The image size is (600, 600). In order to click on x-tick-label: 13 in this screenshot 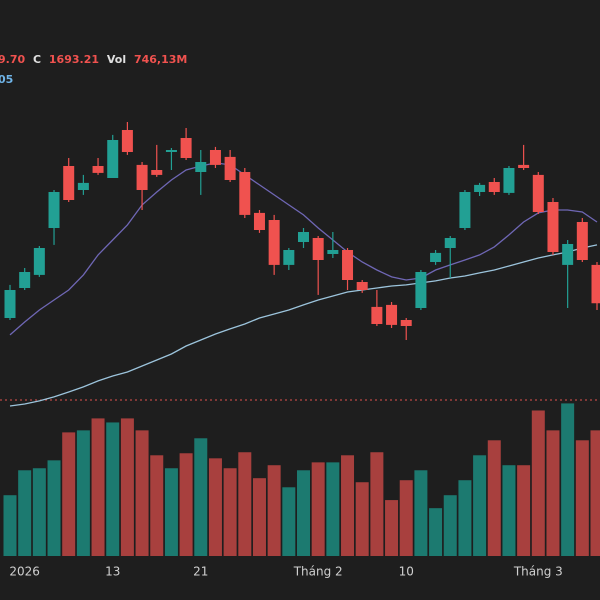, I will do `click(112, 572)`.